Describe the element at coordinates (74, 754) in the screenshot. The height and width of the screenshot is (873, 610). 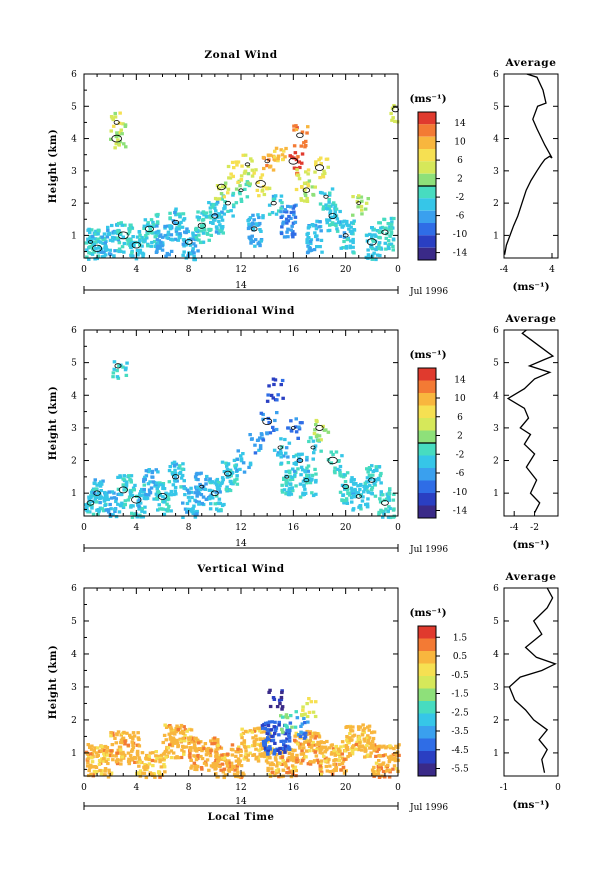
I see `y-tick-label: 1` at that location.